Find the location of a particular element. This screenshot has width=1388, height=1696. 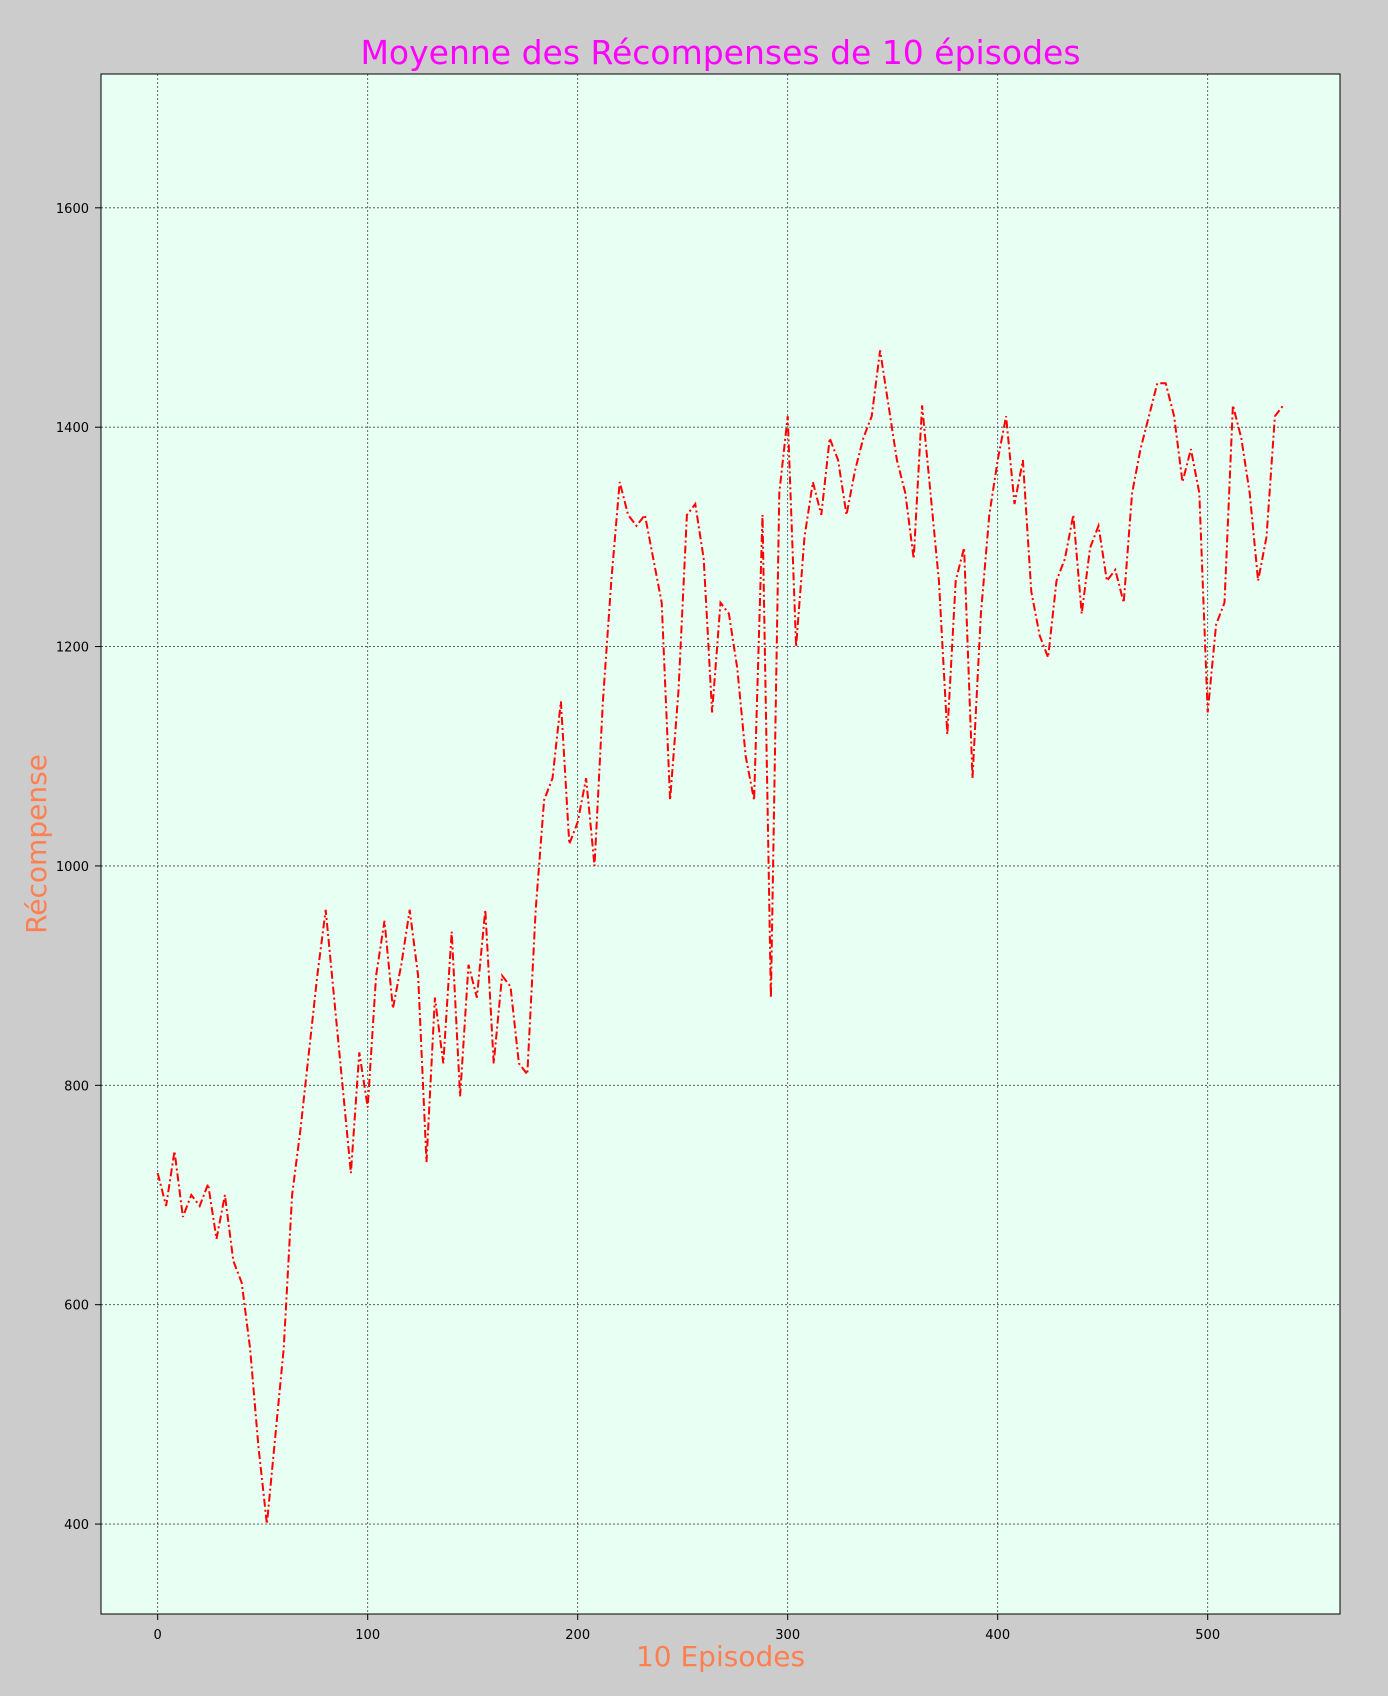

x-tick-label: 500 is located at coordinates (1207, 1635).